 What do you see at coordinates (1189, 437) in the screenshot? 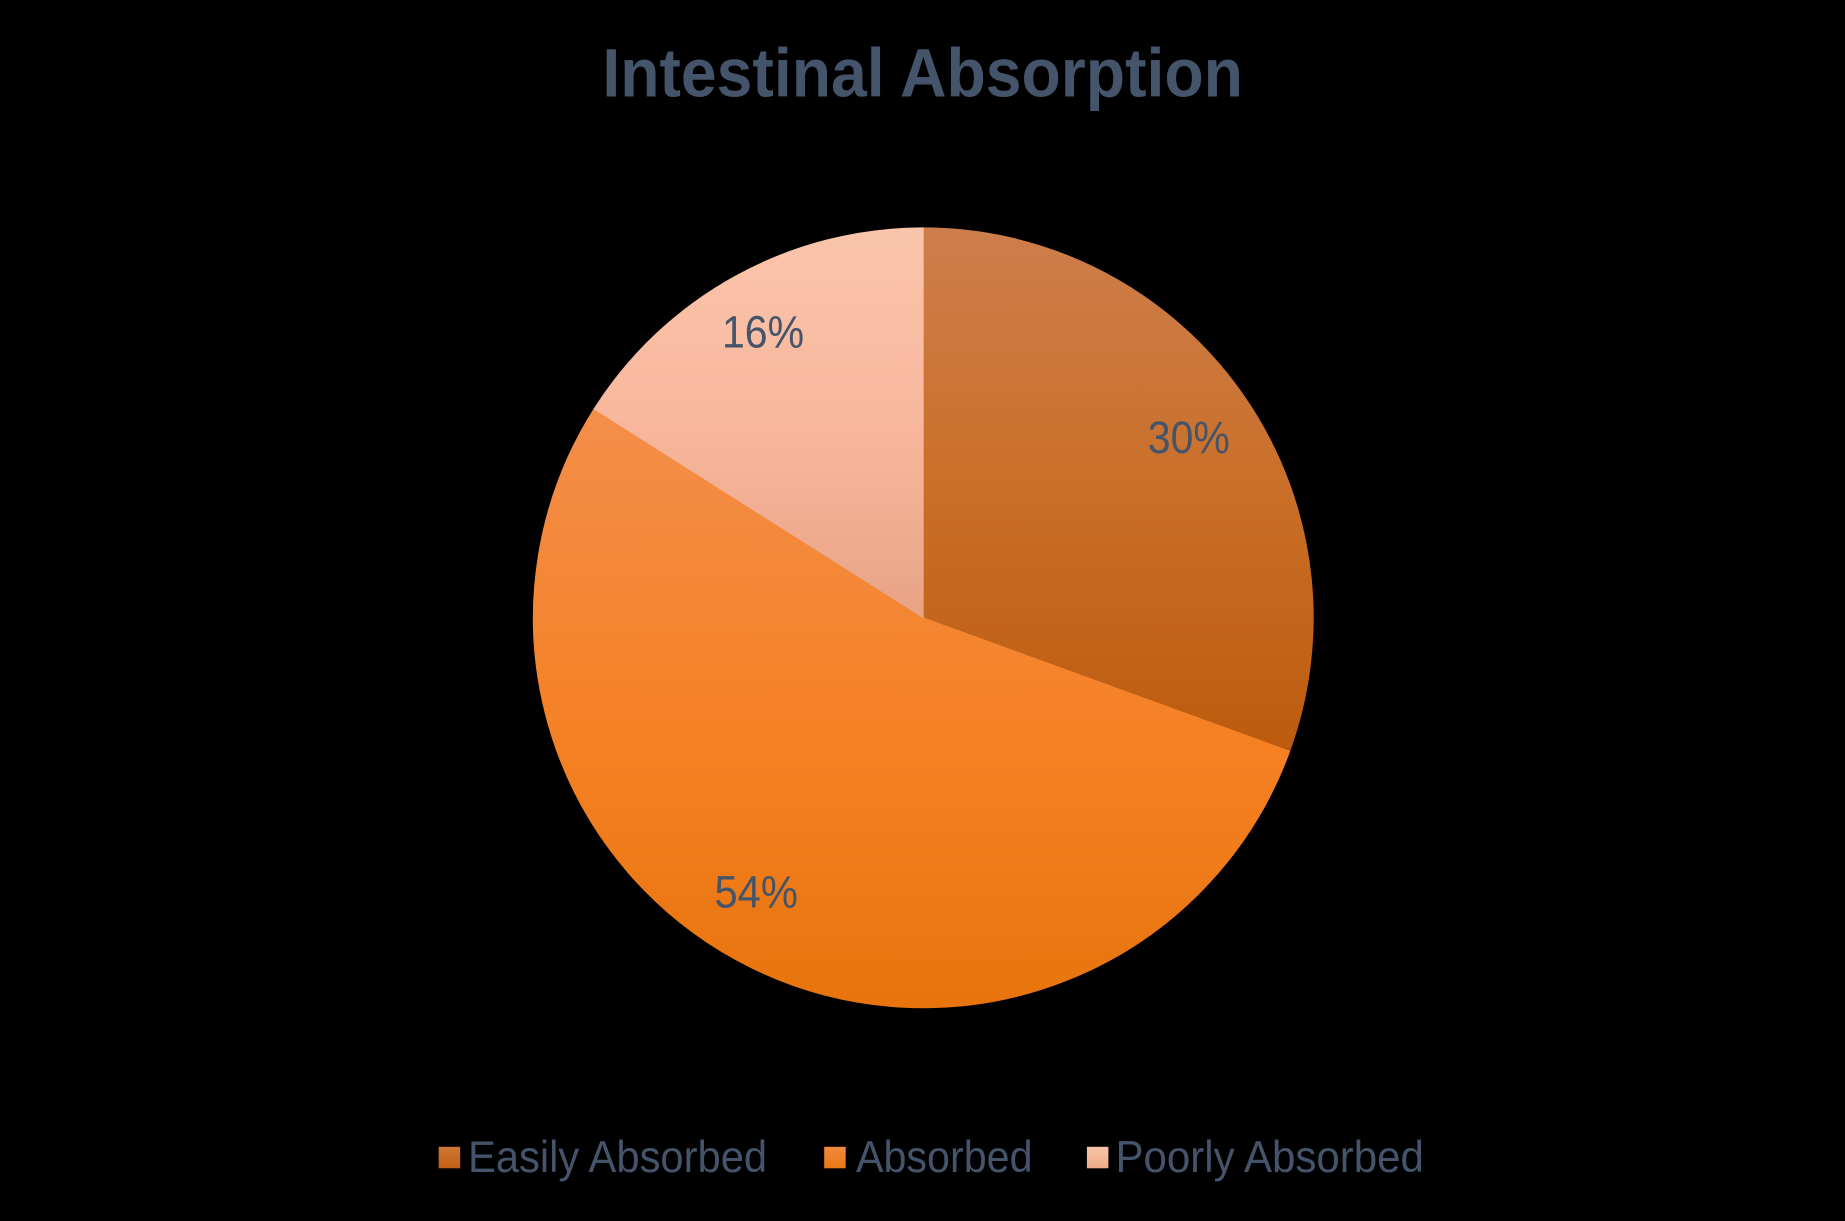
I see `svg-text: 30%` at bounding box center [1189, 437].